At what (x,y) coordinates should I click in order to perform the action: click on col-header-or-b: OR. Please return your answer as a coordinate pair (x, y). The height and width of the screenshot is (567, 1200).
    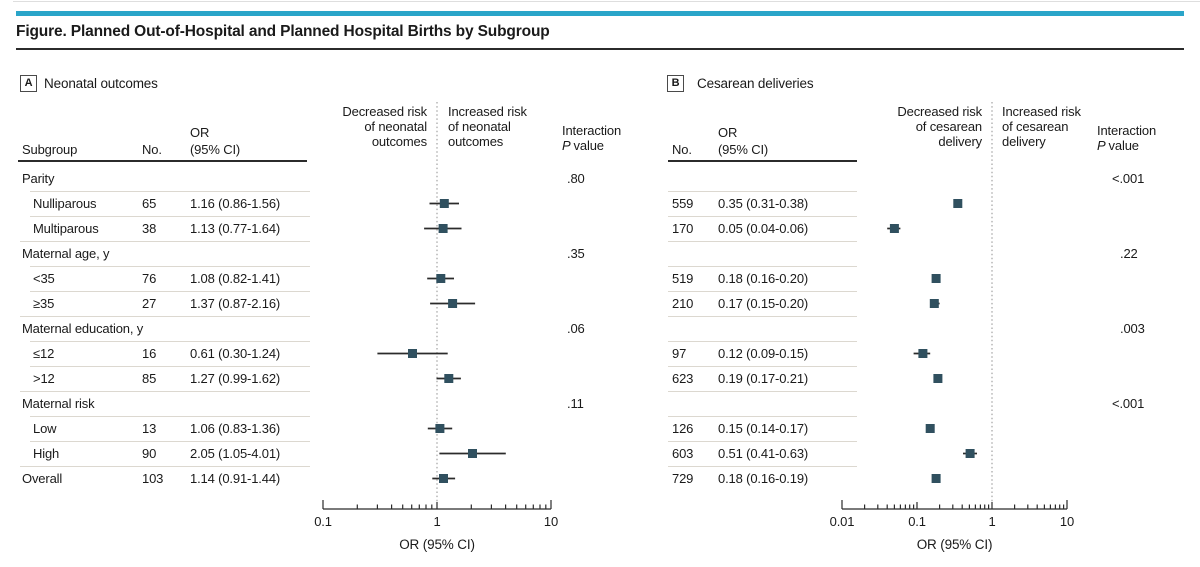
    Looking at the image, I should click on (728, 132).